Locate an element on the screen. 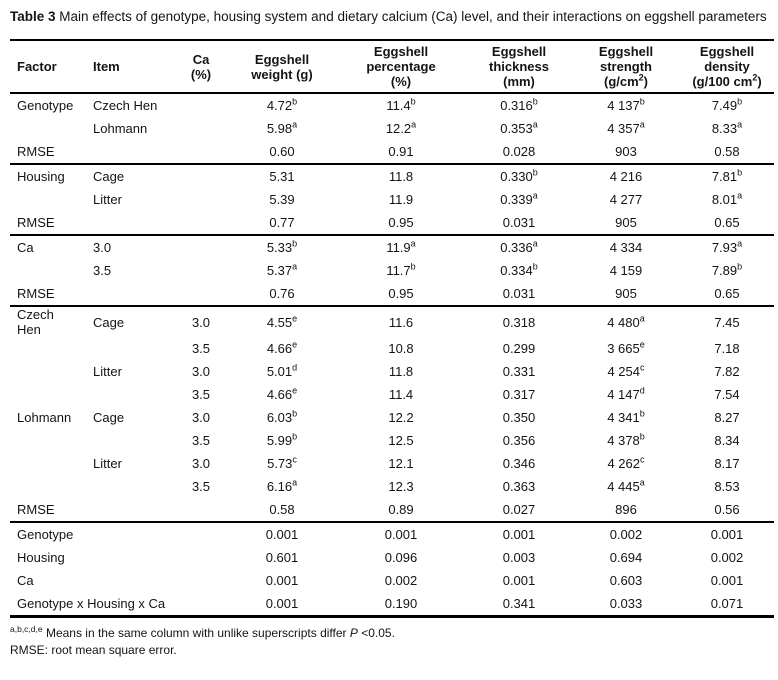  cell-eggshell-percentage: 11.9 is located at coordinates (401, 199).